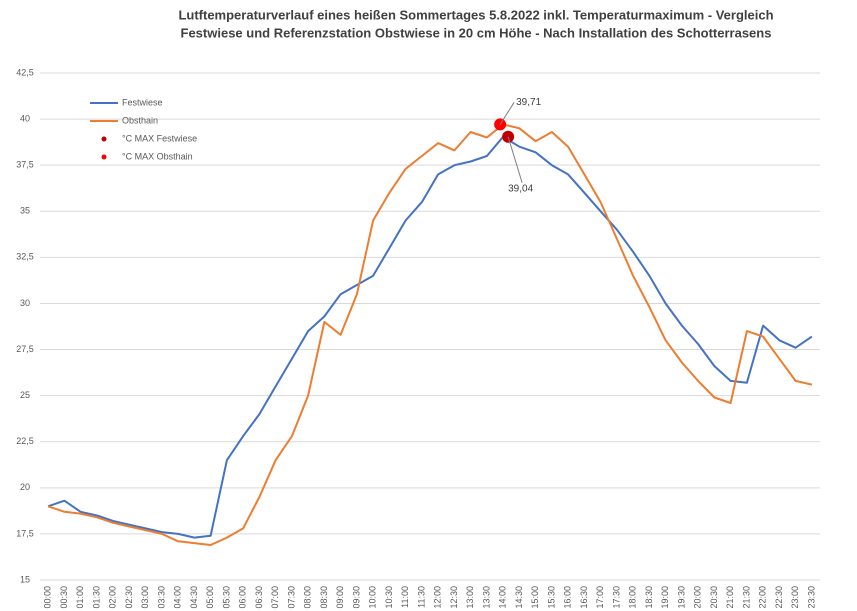 The width and height of the screenshot is (857, 611). What do you see at coordinates (405, 597) in the screenshot?
I see `x-tick-label: 11:00` at bounding box center [405, 597].